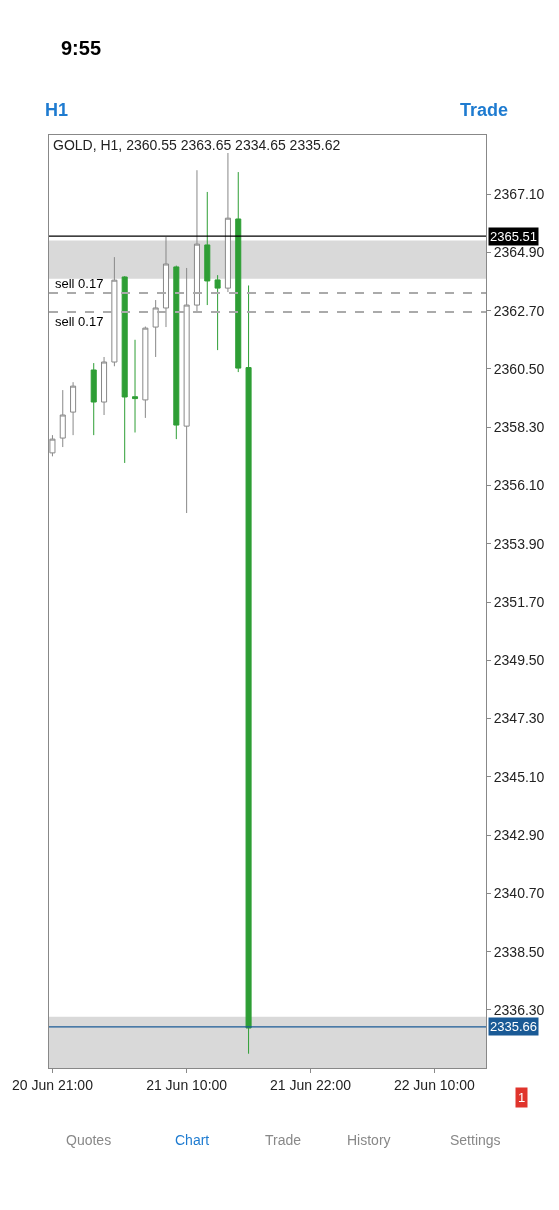 The width and height of the screenshot is (559, 1210). I want to click on text: 9:55, so click(81, 48).